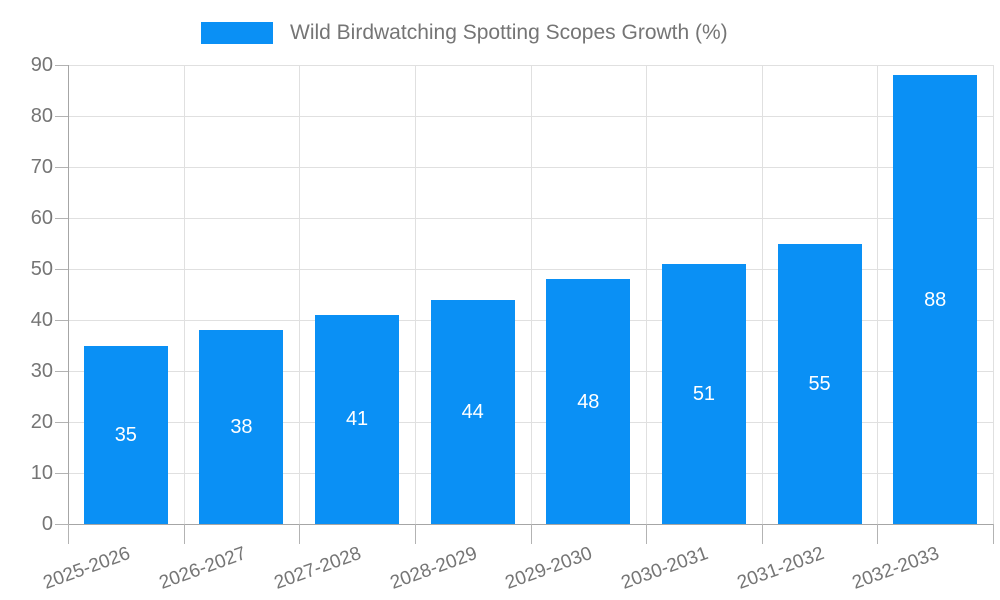 The image size is (1000, 600). What do you see at coordinates (41, 167) in the screenshot?
I see `y-axis-label: 70` at bounding box center [41, 167].